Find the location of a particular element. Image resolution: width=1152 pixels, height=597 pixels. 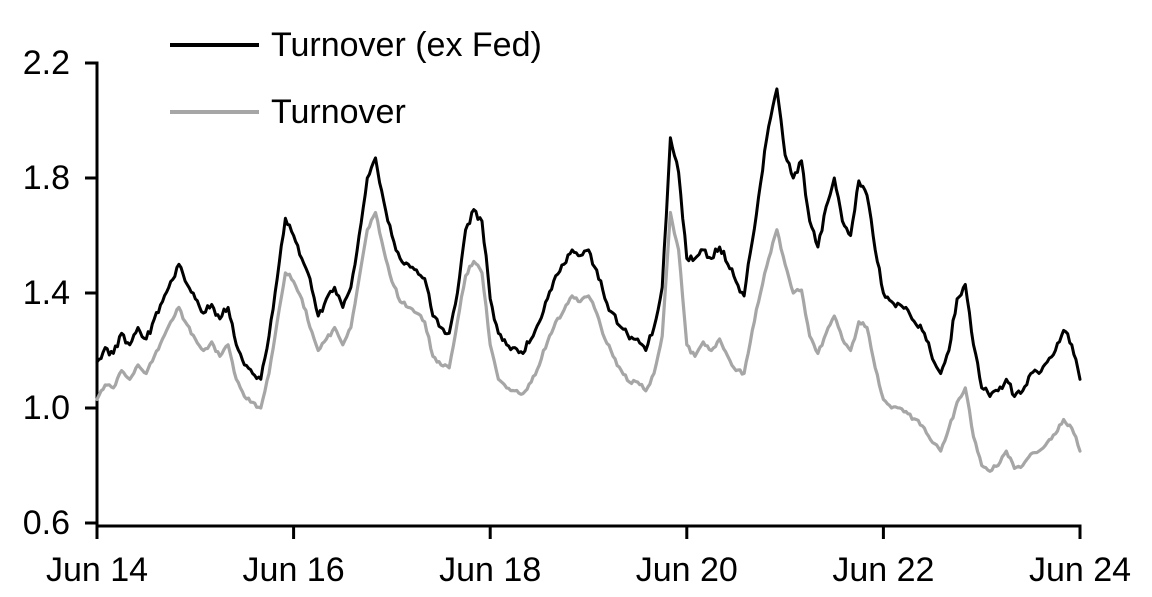

legend: Turnover (ex Fed) Turnover is located at coordinates (356, 78).